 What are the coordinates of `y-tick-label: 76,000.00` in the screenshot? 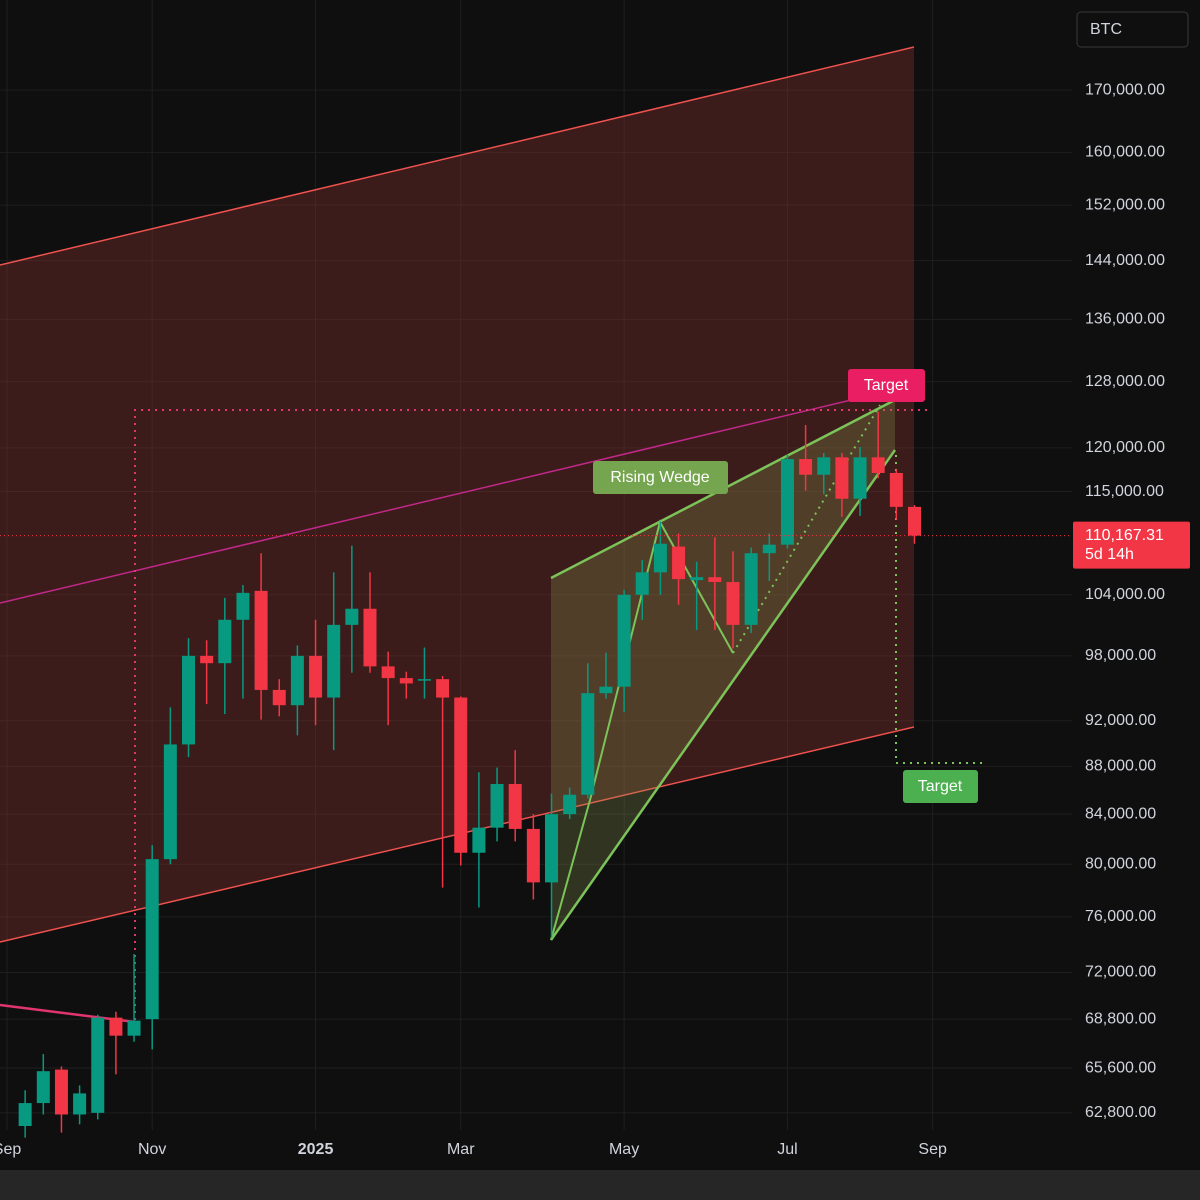 It's located at (1120, 916).